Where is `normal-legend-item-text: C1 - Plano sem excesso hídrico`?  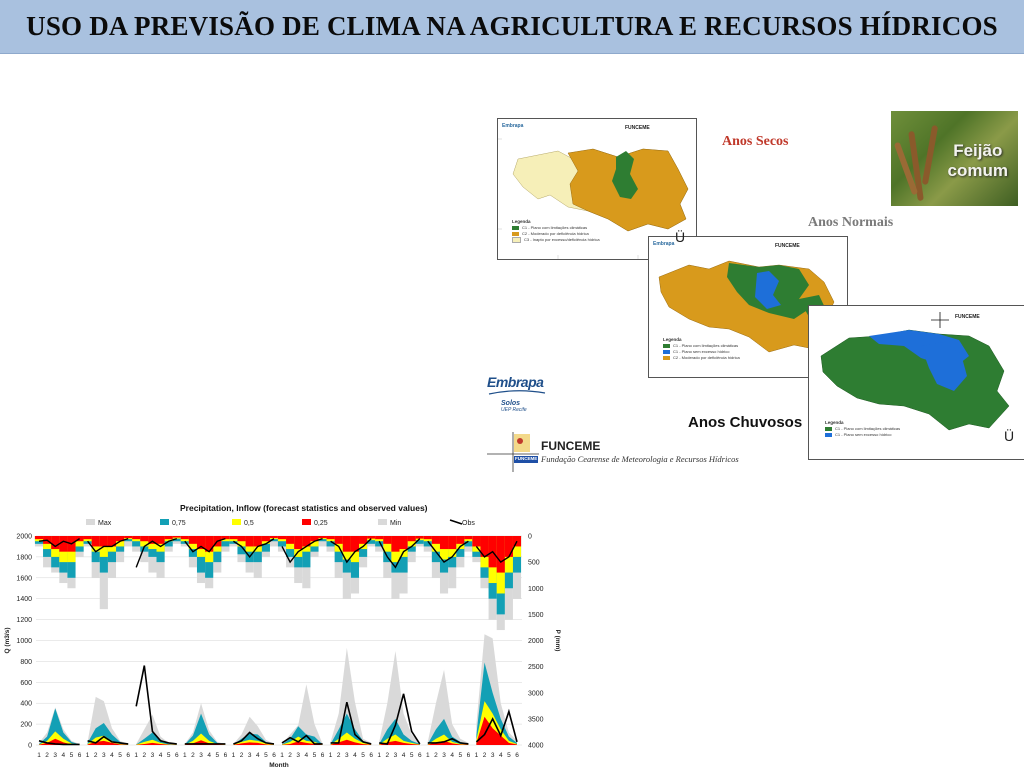
normal-legend-item-text: C1 - Plano sem excesso hídrico is located at coordinates (701, 351).